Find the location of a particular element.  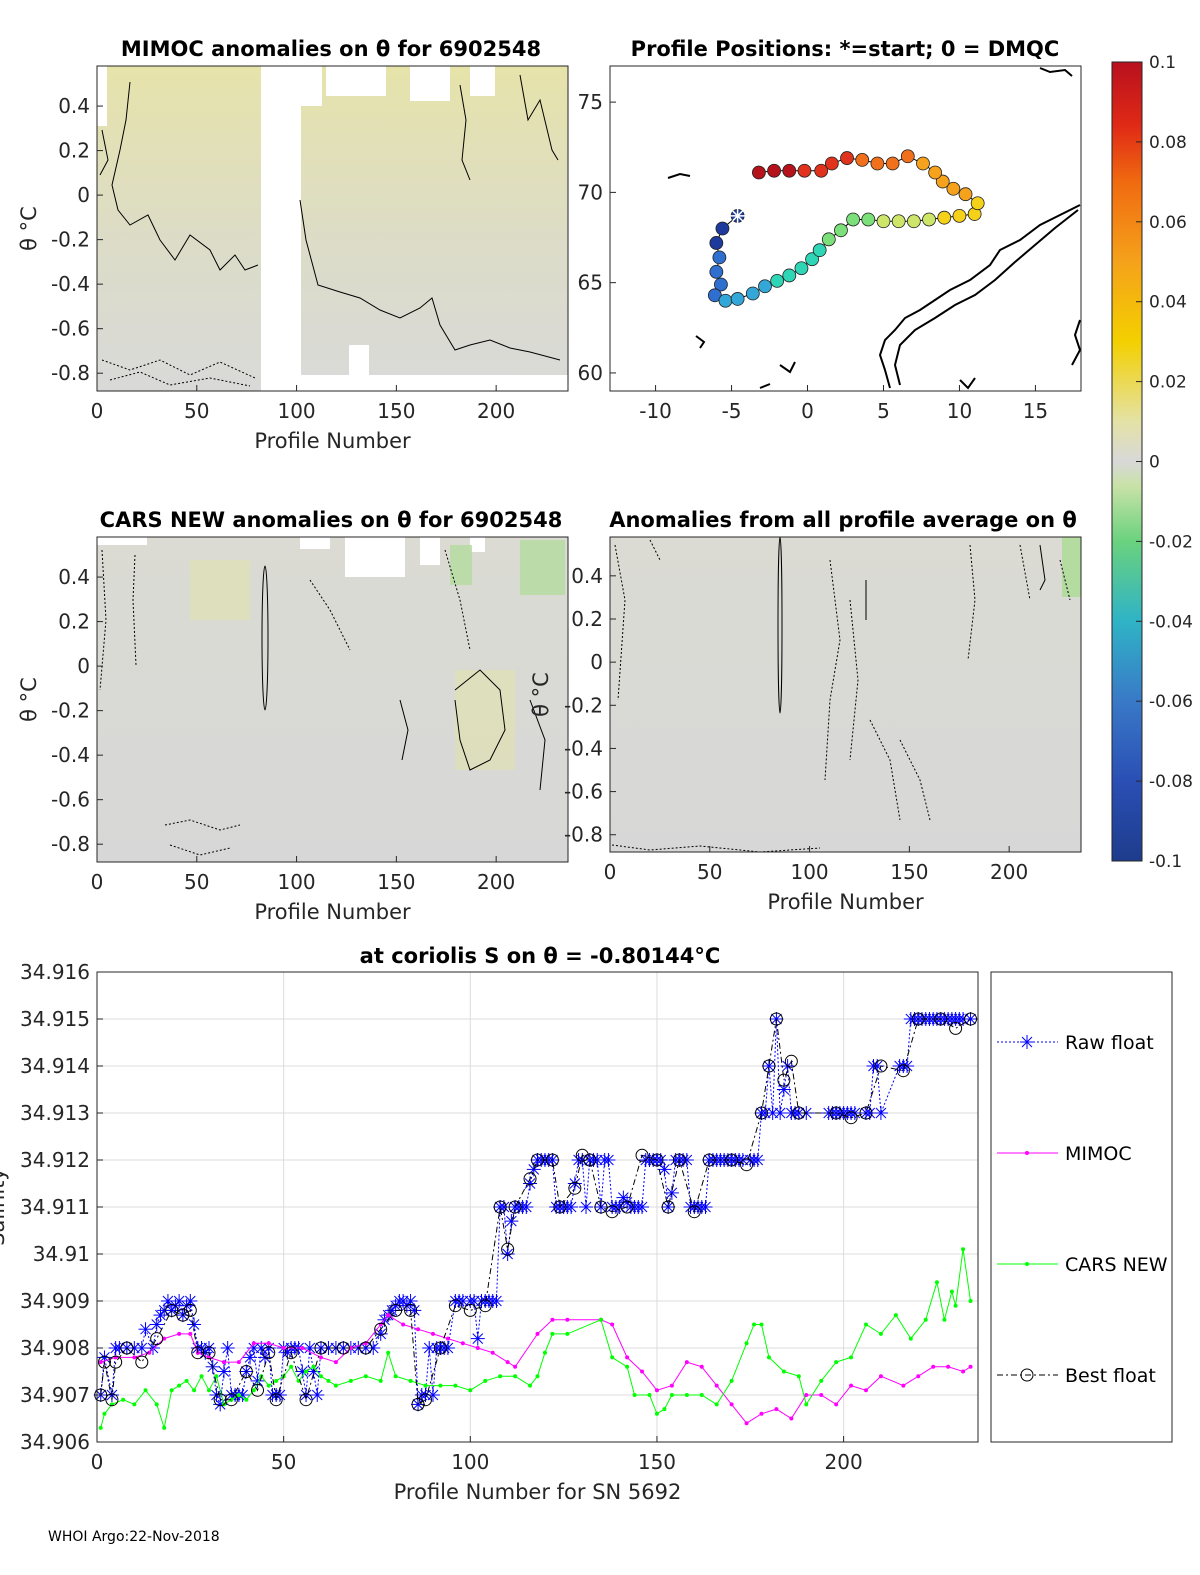

cars-dotted-contours is located at coordinates (285, 702).